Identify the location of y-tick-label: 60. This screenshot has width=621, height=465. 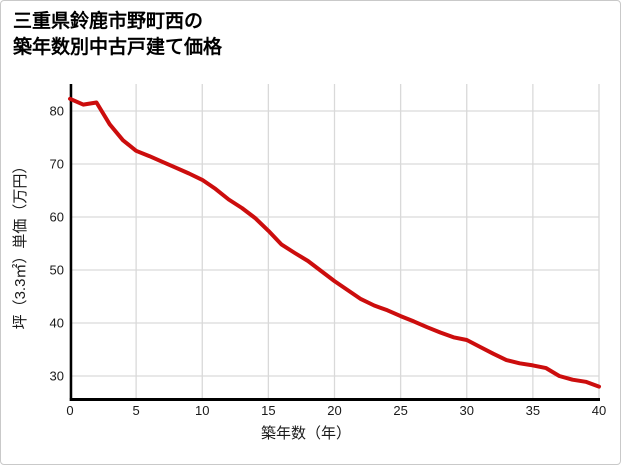
(57, 217).